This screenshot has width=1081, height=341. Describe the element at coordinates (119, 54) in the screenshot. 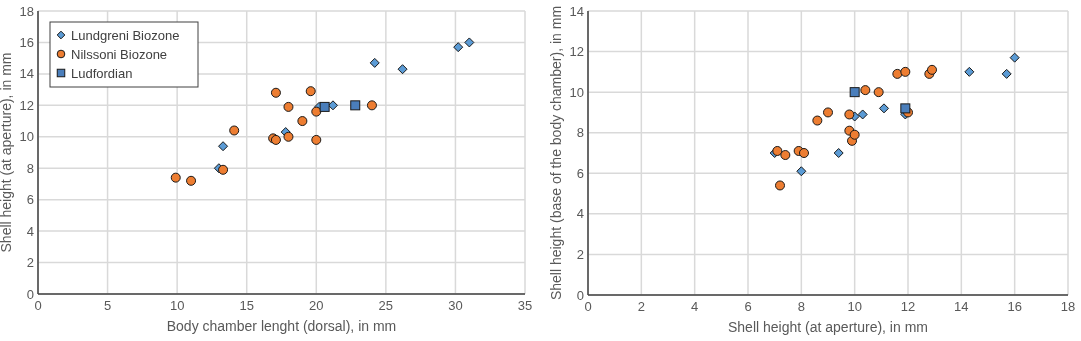

I see `legend-label: Nilssoni Biozone` at that location.